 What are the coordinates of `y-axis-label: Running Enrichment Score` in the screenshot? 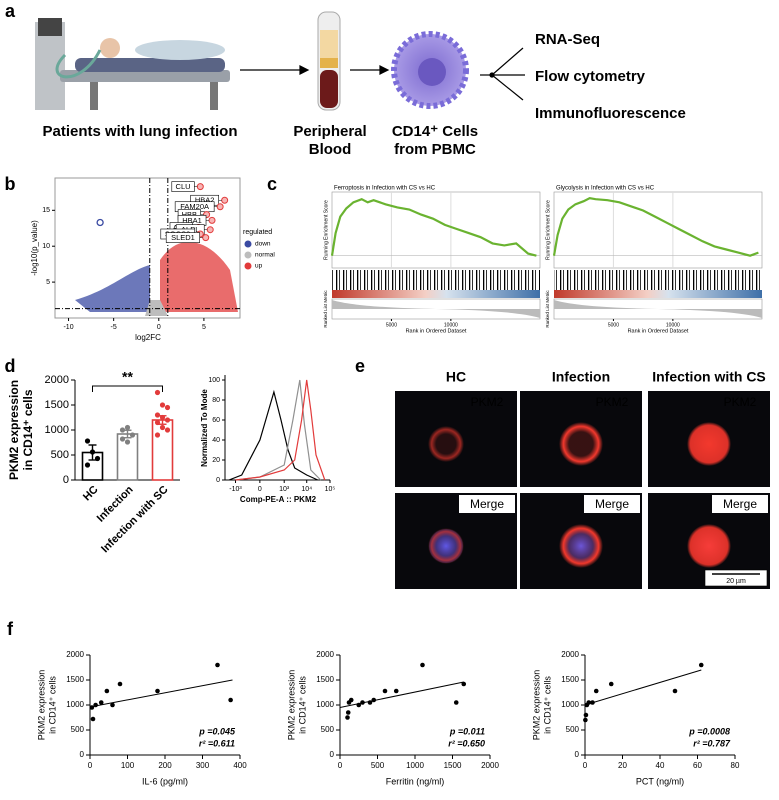 It's located at (326, 230).